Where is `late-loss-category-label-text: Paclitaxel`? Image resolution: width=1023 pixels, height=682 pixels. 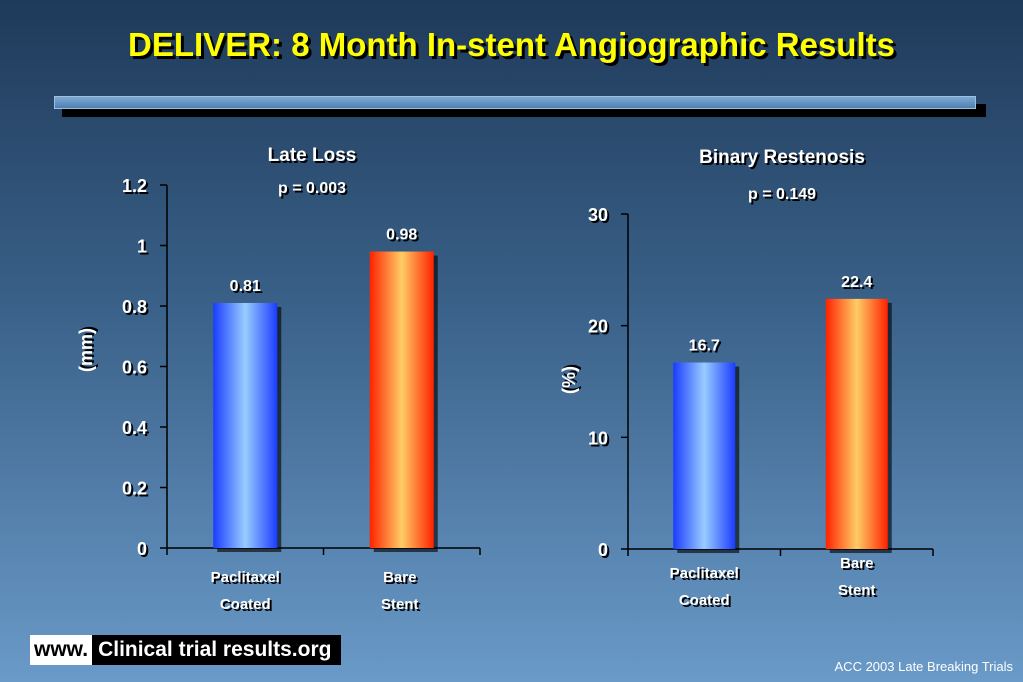
late-loss-category-label-text: Paclitaxel is located at coordinates (245, 577).